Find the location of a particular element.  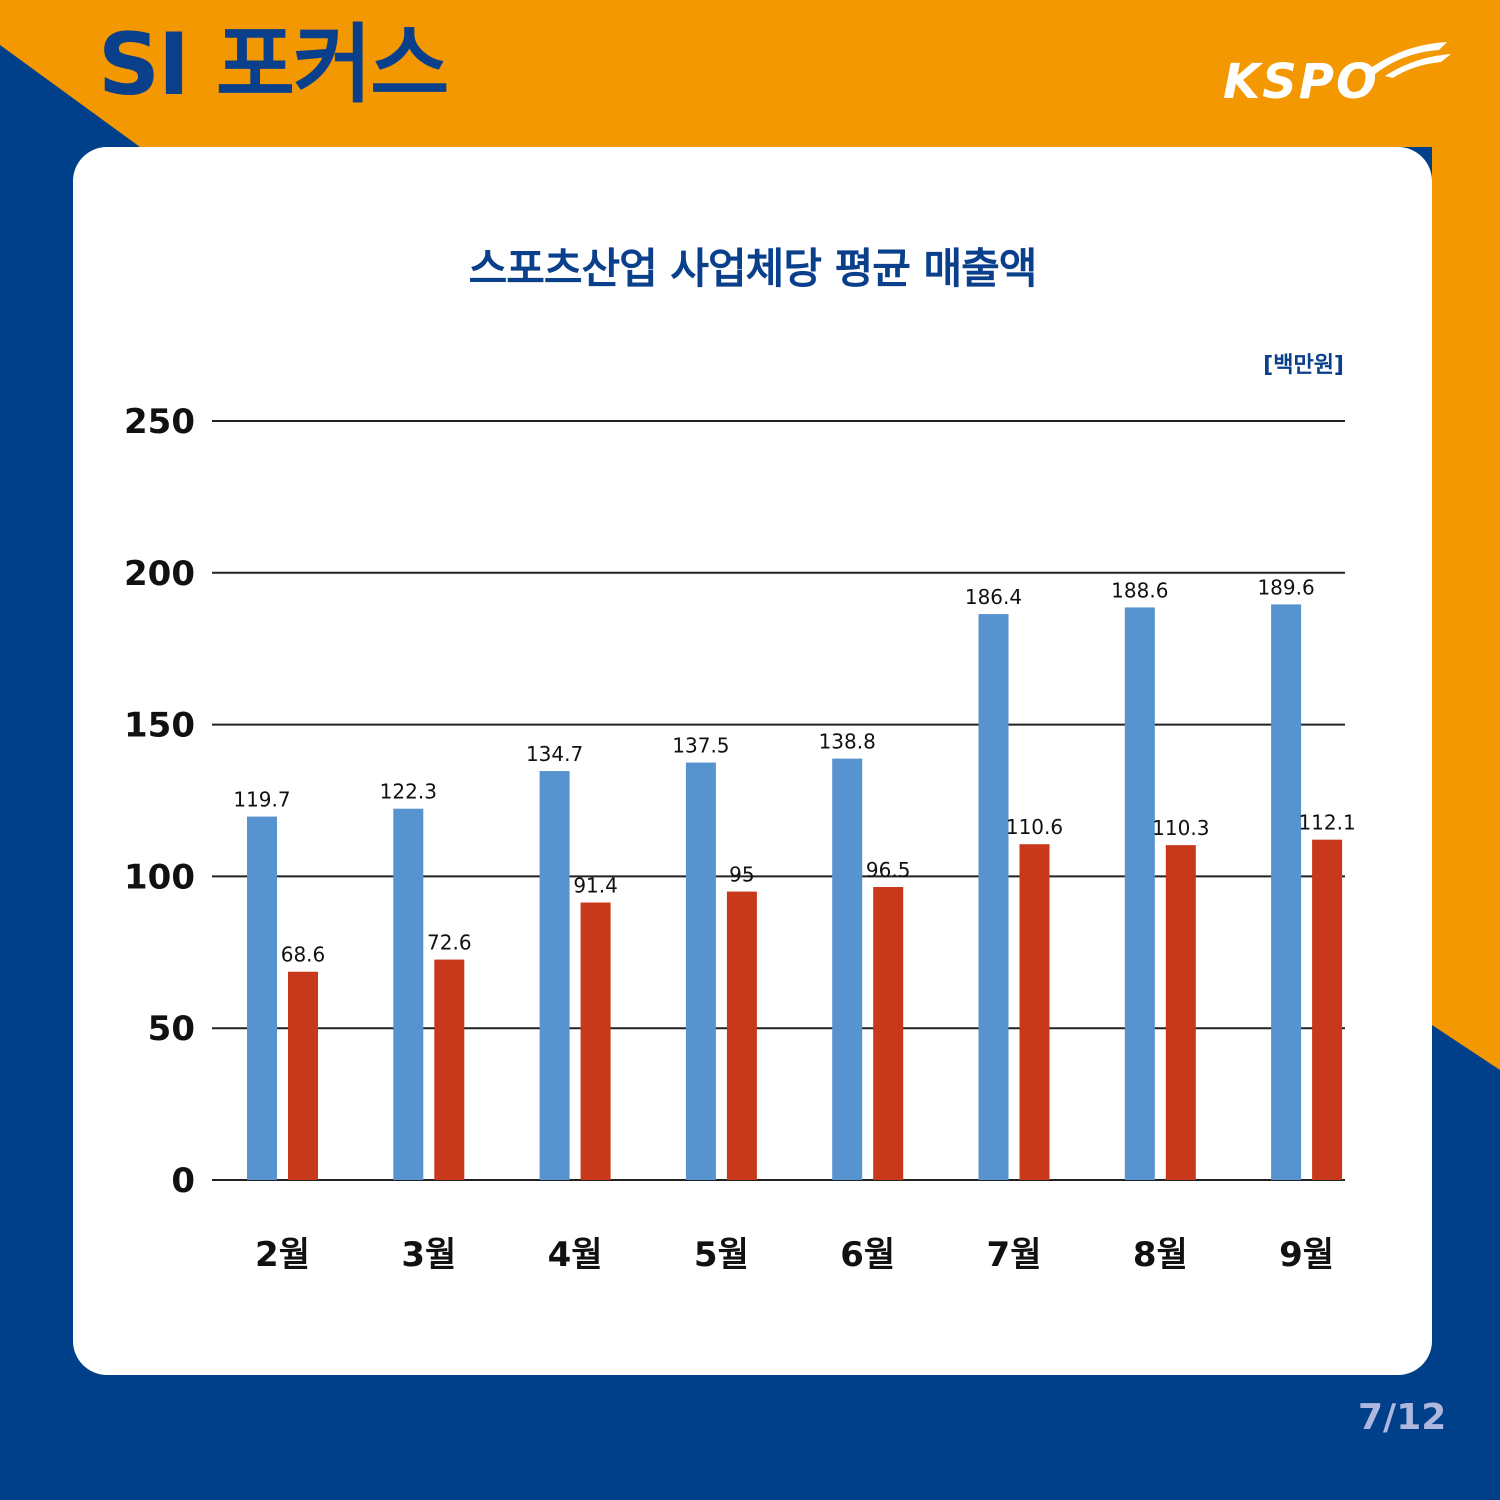

data-label: 138.8 is located at coordinates (847, 742).